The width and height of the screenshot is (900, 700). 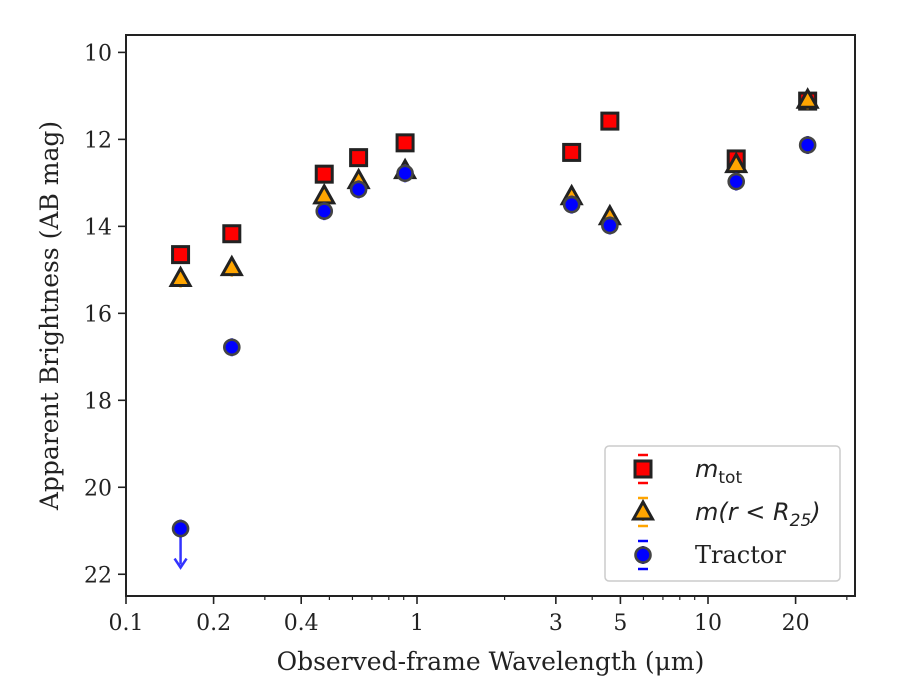 What do you see at coordinates (556, 623) in the screenshot?
I see `x-tick-label: 3` at bounding box center [556, 623].